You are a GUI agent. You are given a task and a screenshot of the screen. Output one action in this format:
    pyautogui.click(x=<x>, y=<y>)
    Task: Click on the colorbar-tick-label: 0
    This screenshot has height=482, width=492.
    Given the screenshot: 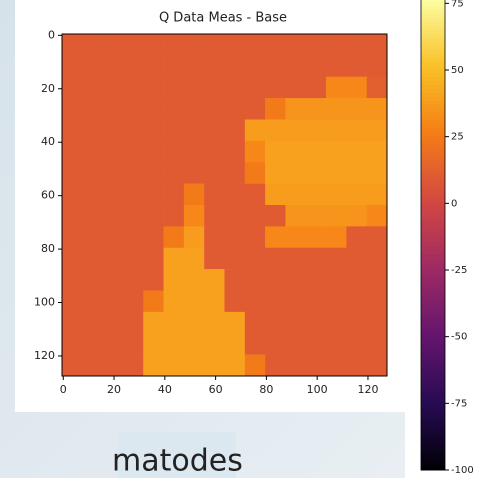 What is the action you would take?
    pyautogui.click(x=454, y=203)
    